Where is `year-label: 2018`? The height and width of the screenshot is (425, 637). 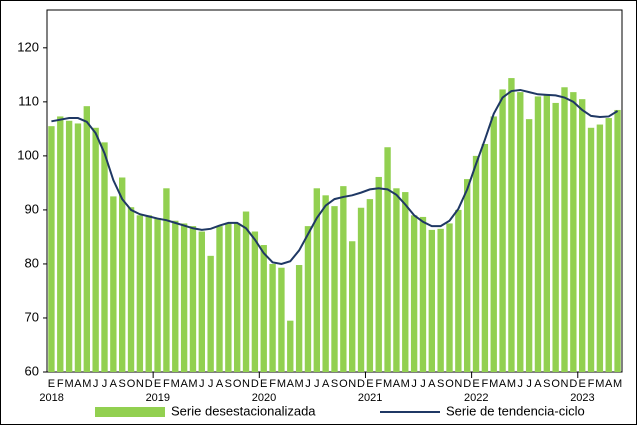
year-label: 2018 is located at coordinates (51, 398).